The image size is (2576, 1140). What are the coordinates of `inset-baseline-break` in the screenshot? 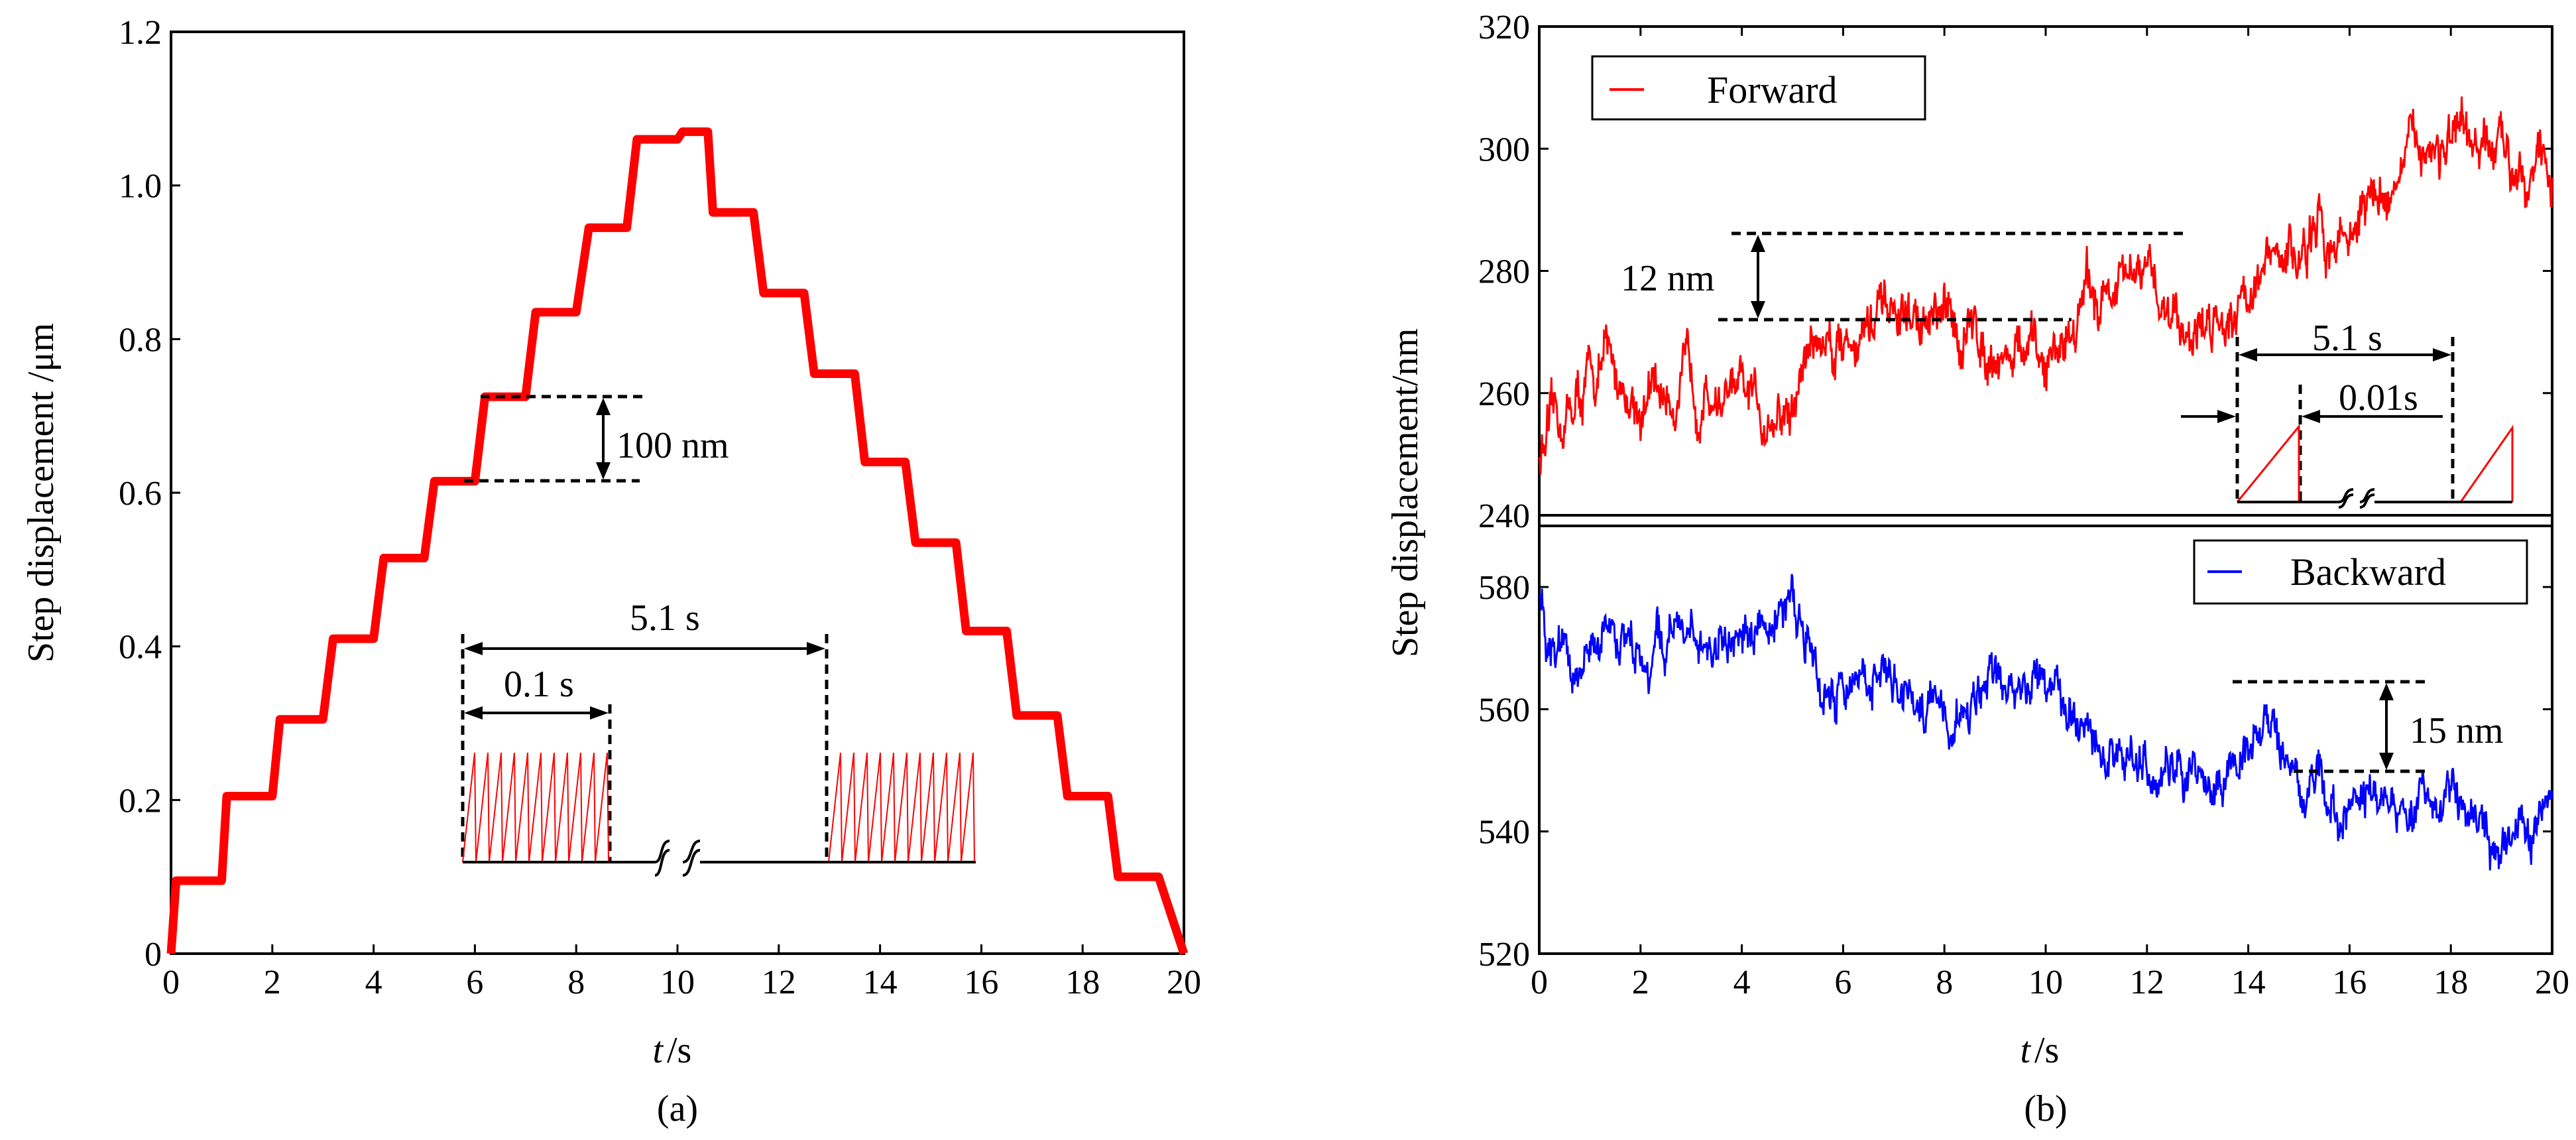 It's located at (719, 858).